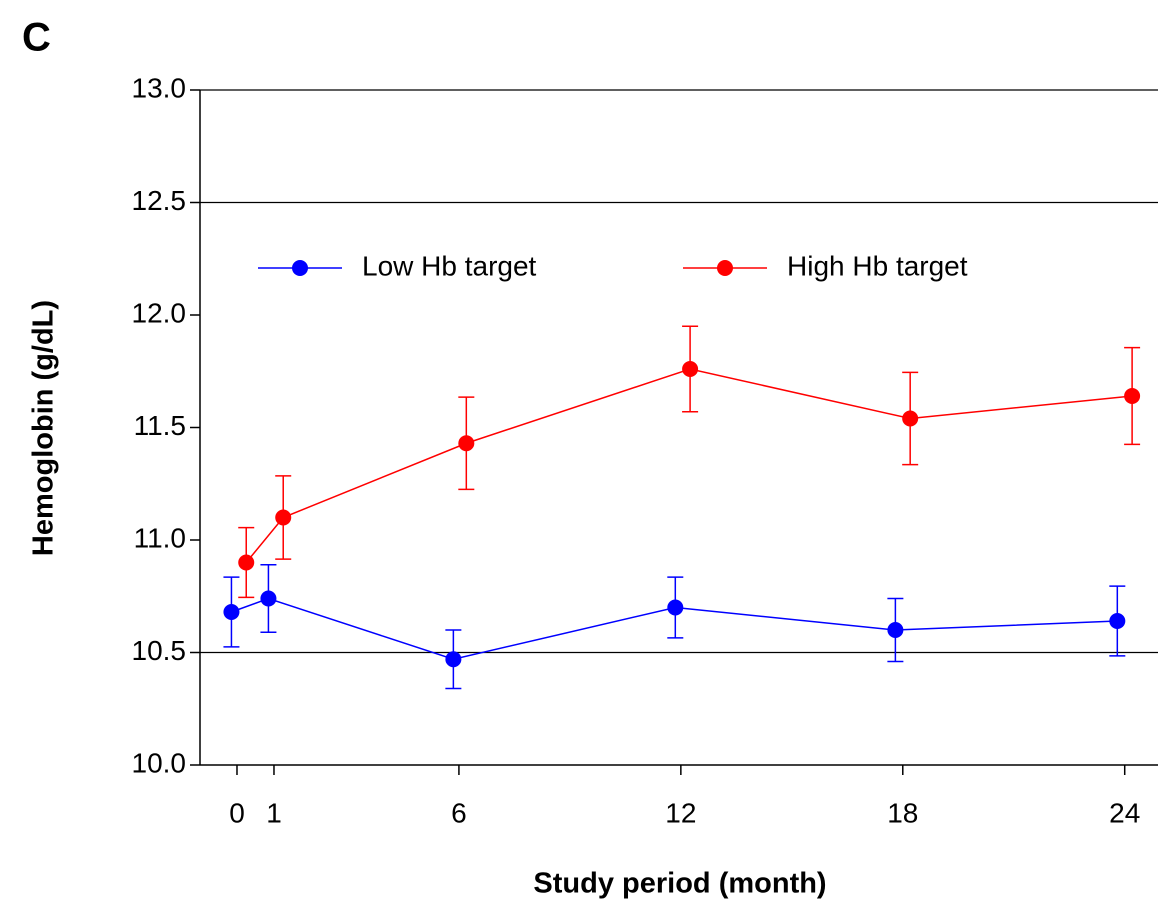  Describe the element at coordinates (160, 537) in the screenshot. I see `y-tick-label: 11.0` at that location.